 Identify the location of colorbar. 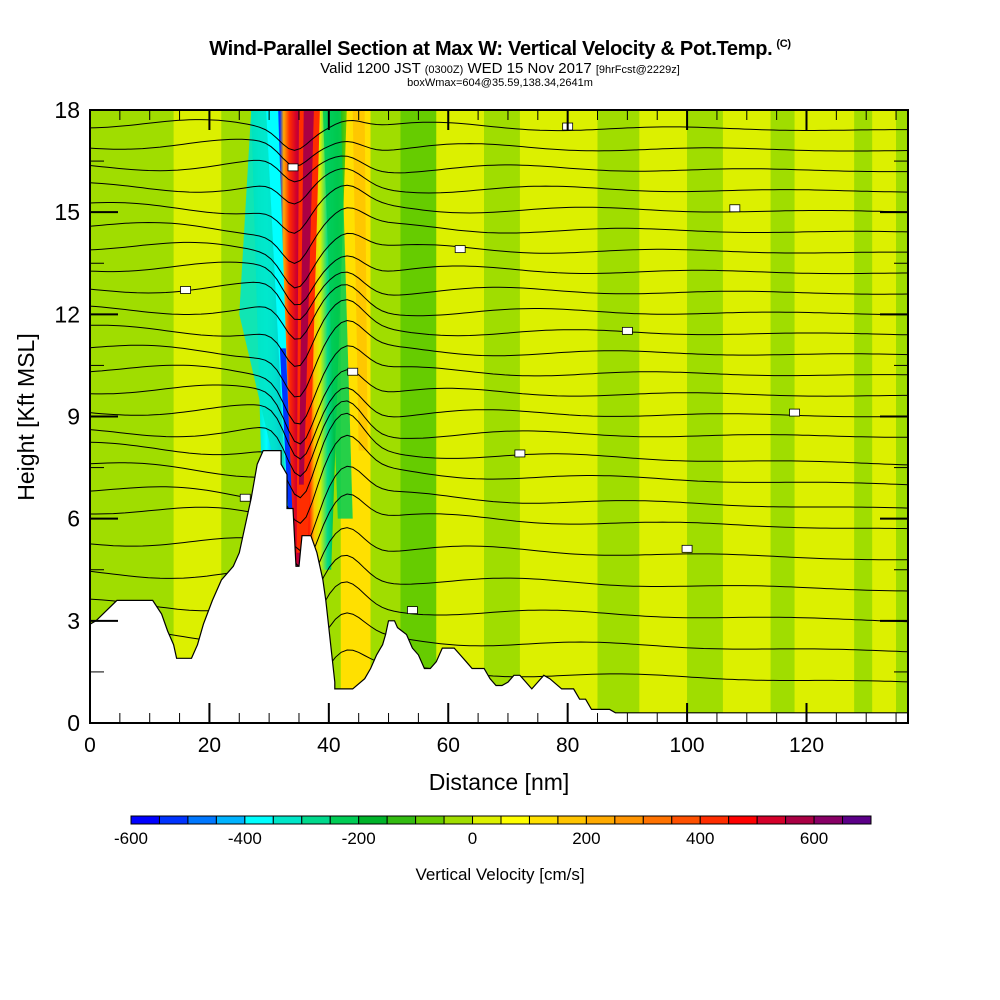
(501, 820).